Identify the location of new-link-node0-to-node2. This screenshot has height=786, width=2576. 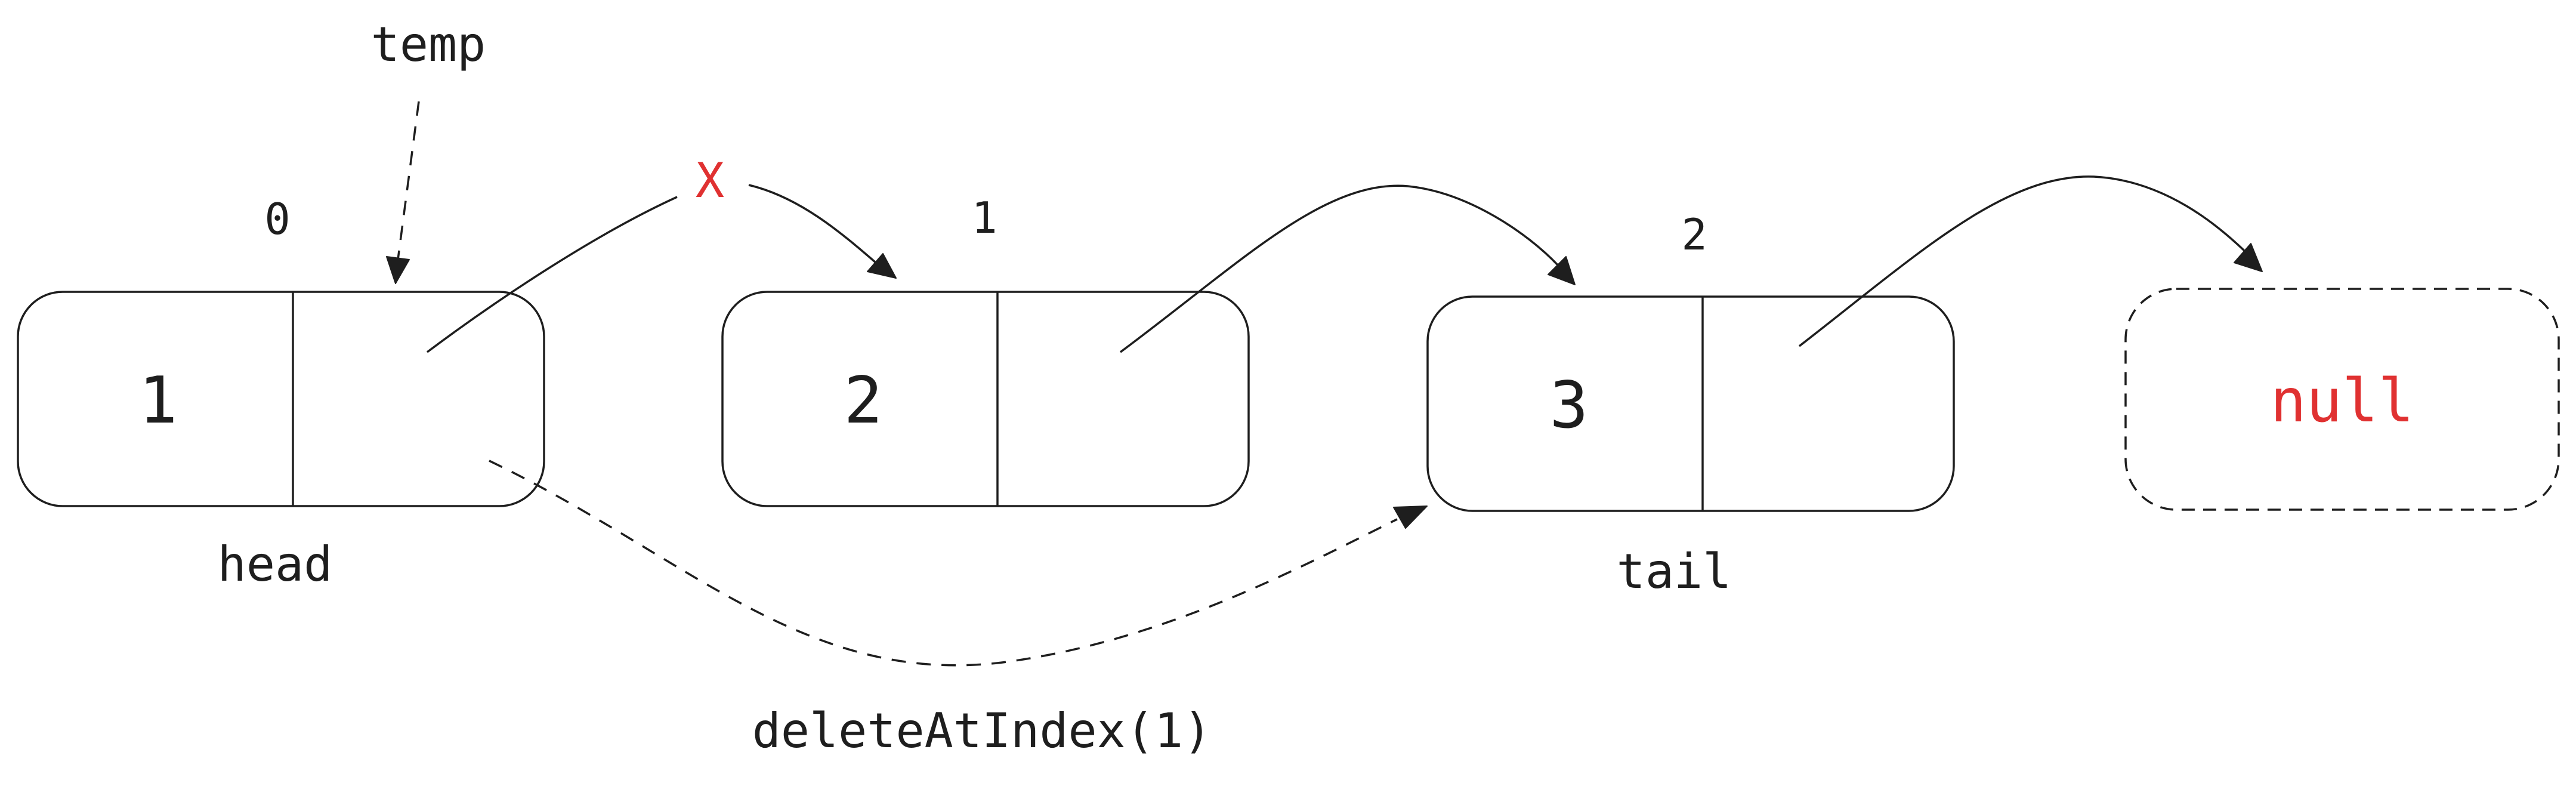
(959, 563).